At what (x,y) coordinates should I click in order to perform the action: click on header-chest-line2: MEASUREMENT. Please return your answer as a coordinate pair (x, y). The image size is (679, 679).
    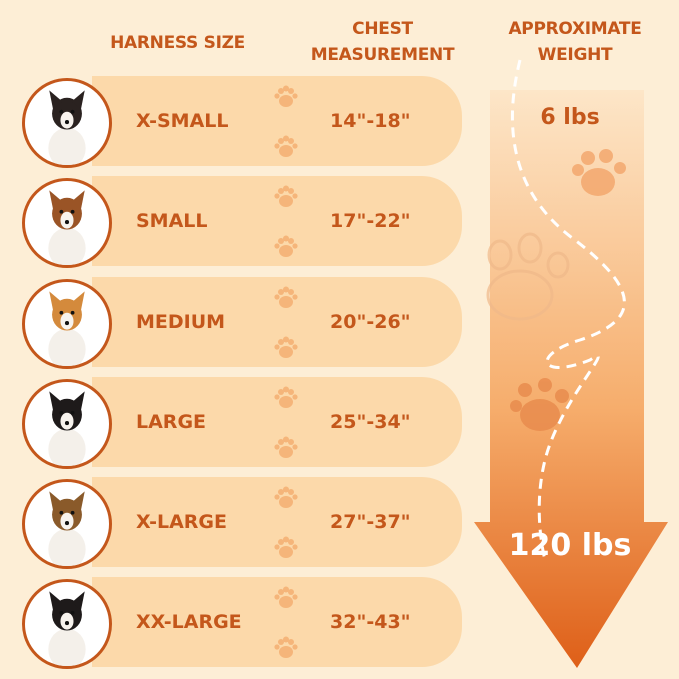
    Looking at the image, I should click on (382, 55).